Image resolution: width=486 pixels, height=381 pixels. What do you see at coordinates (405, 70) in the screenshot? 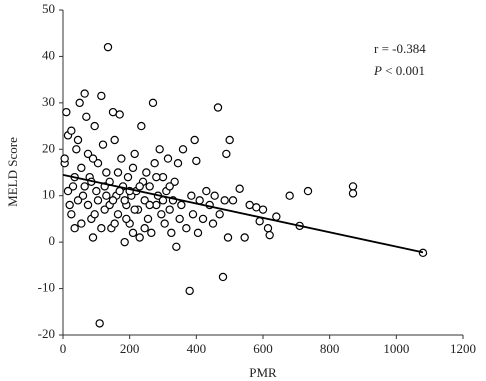
I see `p-text: < 0.001` at bounding box center [405, 70].